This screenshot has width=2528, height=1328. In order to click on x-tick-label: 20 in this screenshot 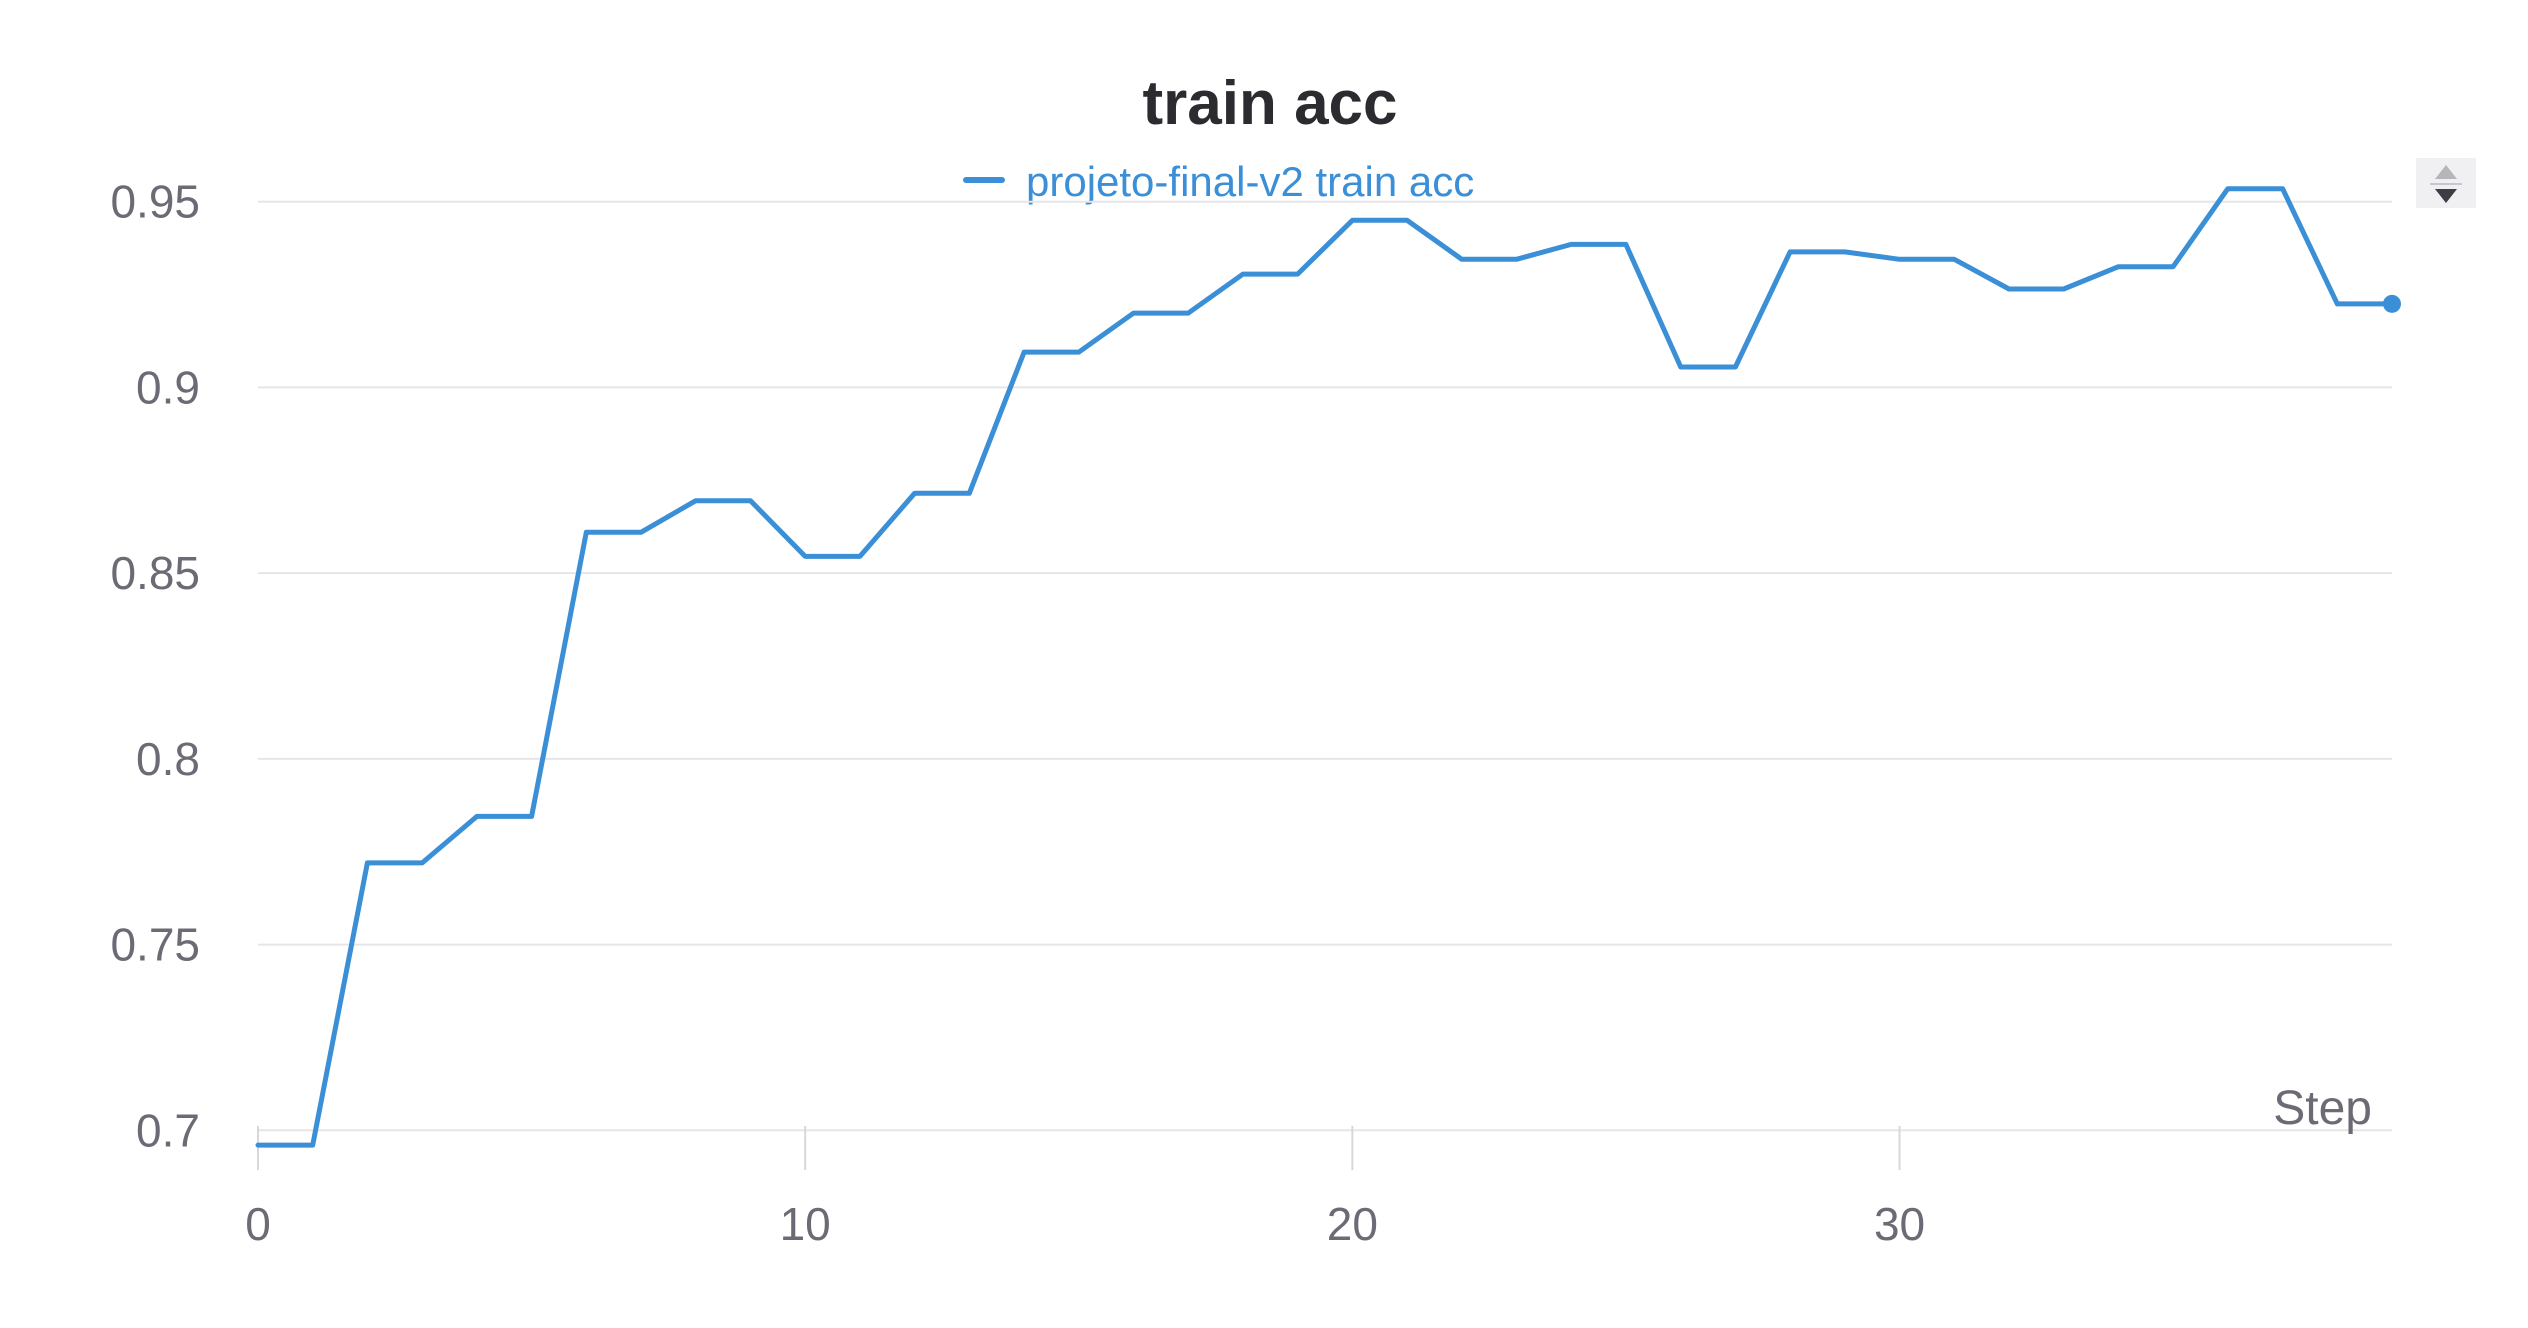, I will do `click(1352, 1224)`.